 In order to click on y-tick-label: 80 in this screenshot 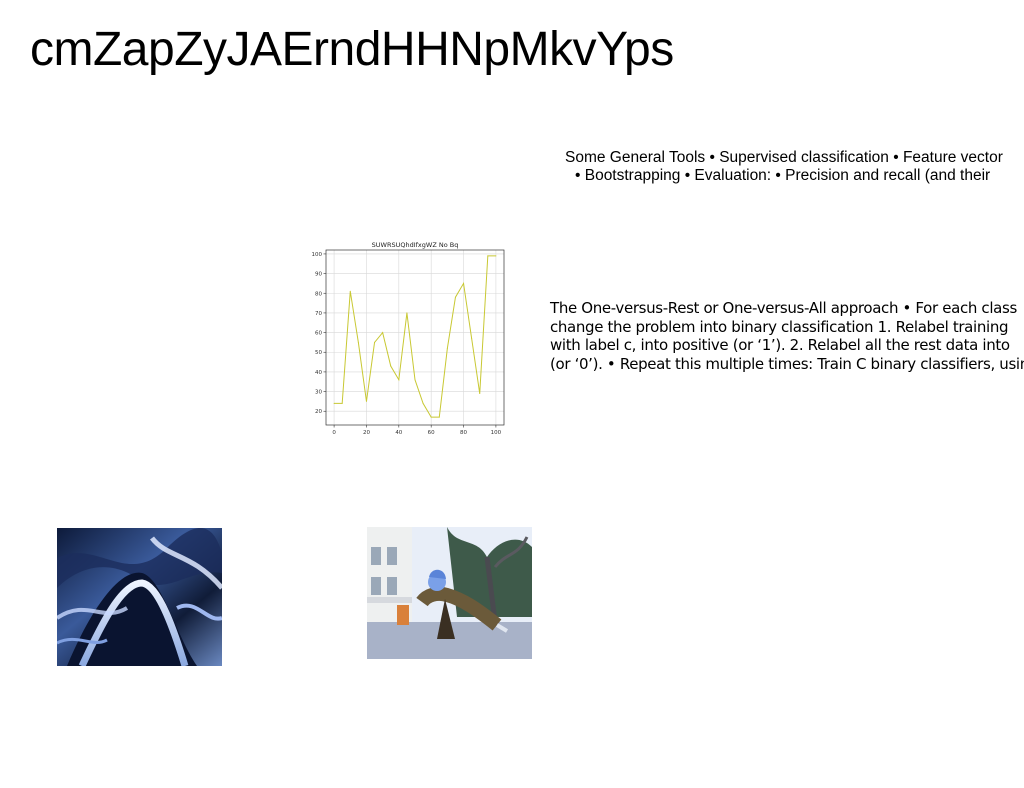, I will do `click(318, 294)`.